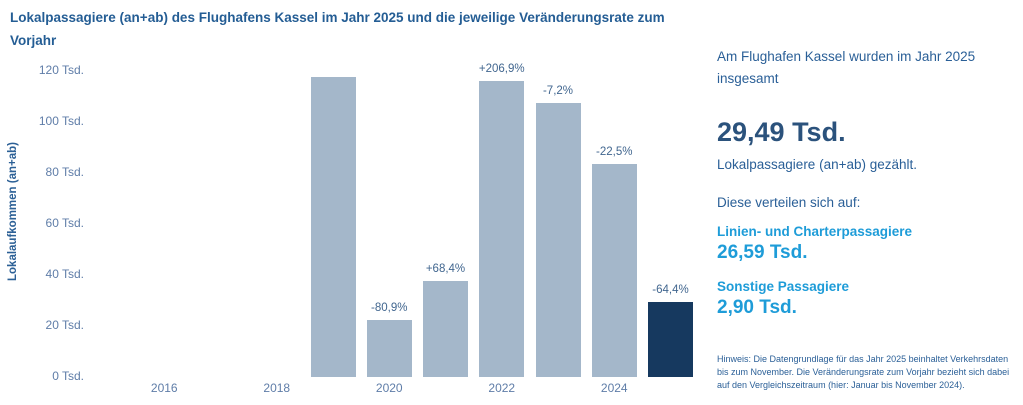 Image resolution: width=1023 pixels, height=405 pixels. I want to click on bar-change-label: +68,4%, so click(445, 269).